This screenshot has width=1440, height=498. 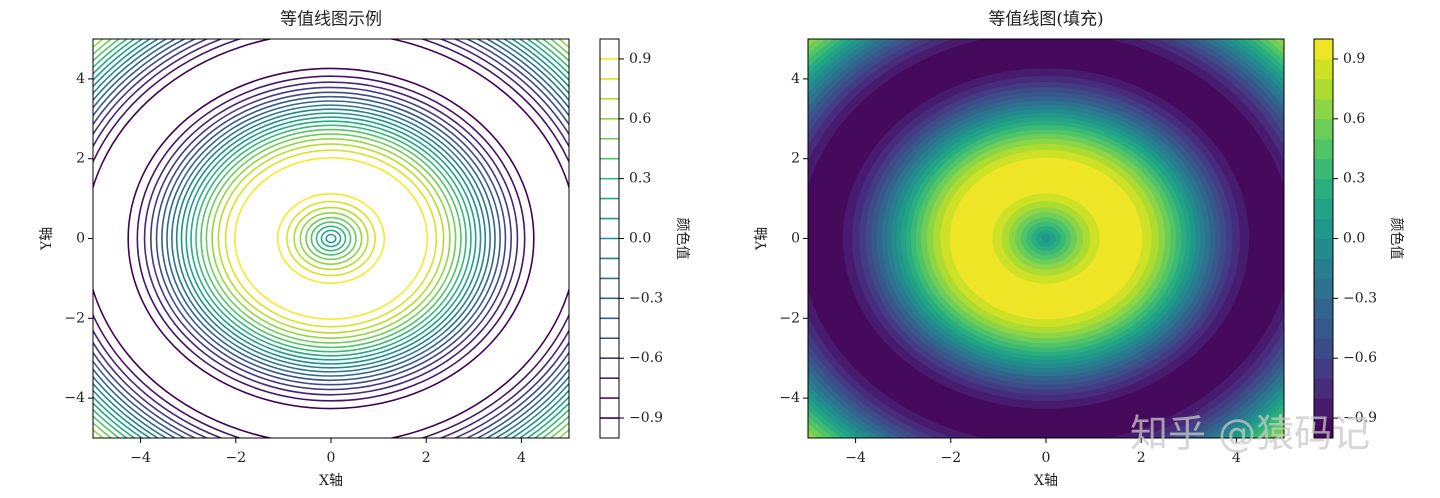 I want to click on contour-line, so click(x=331, y=238).